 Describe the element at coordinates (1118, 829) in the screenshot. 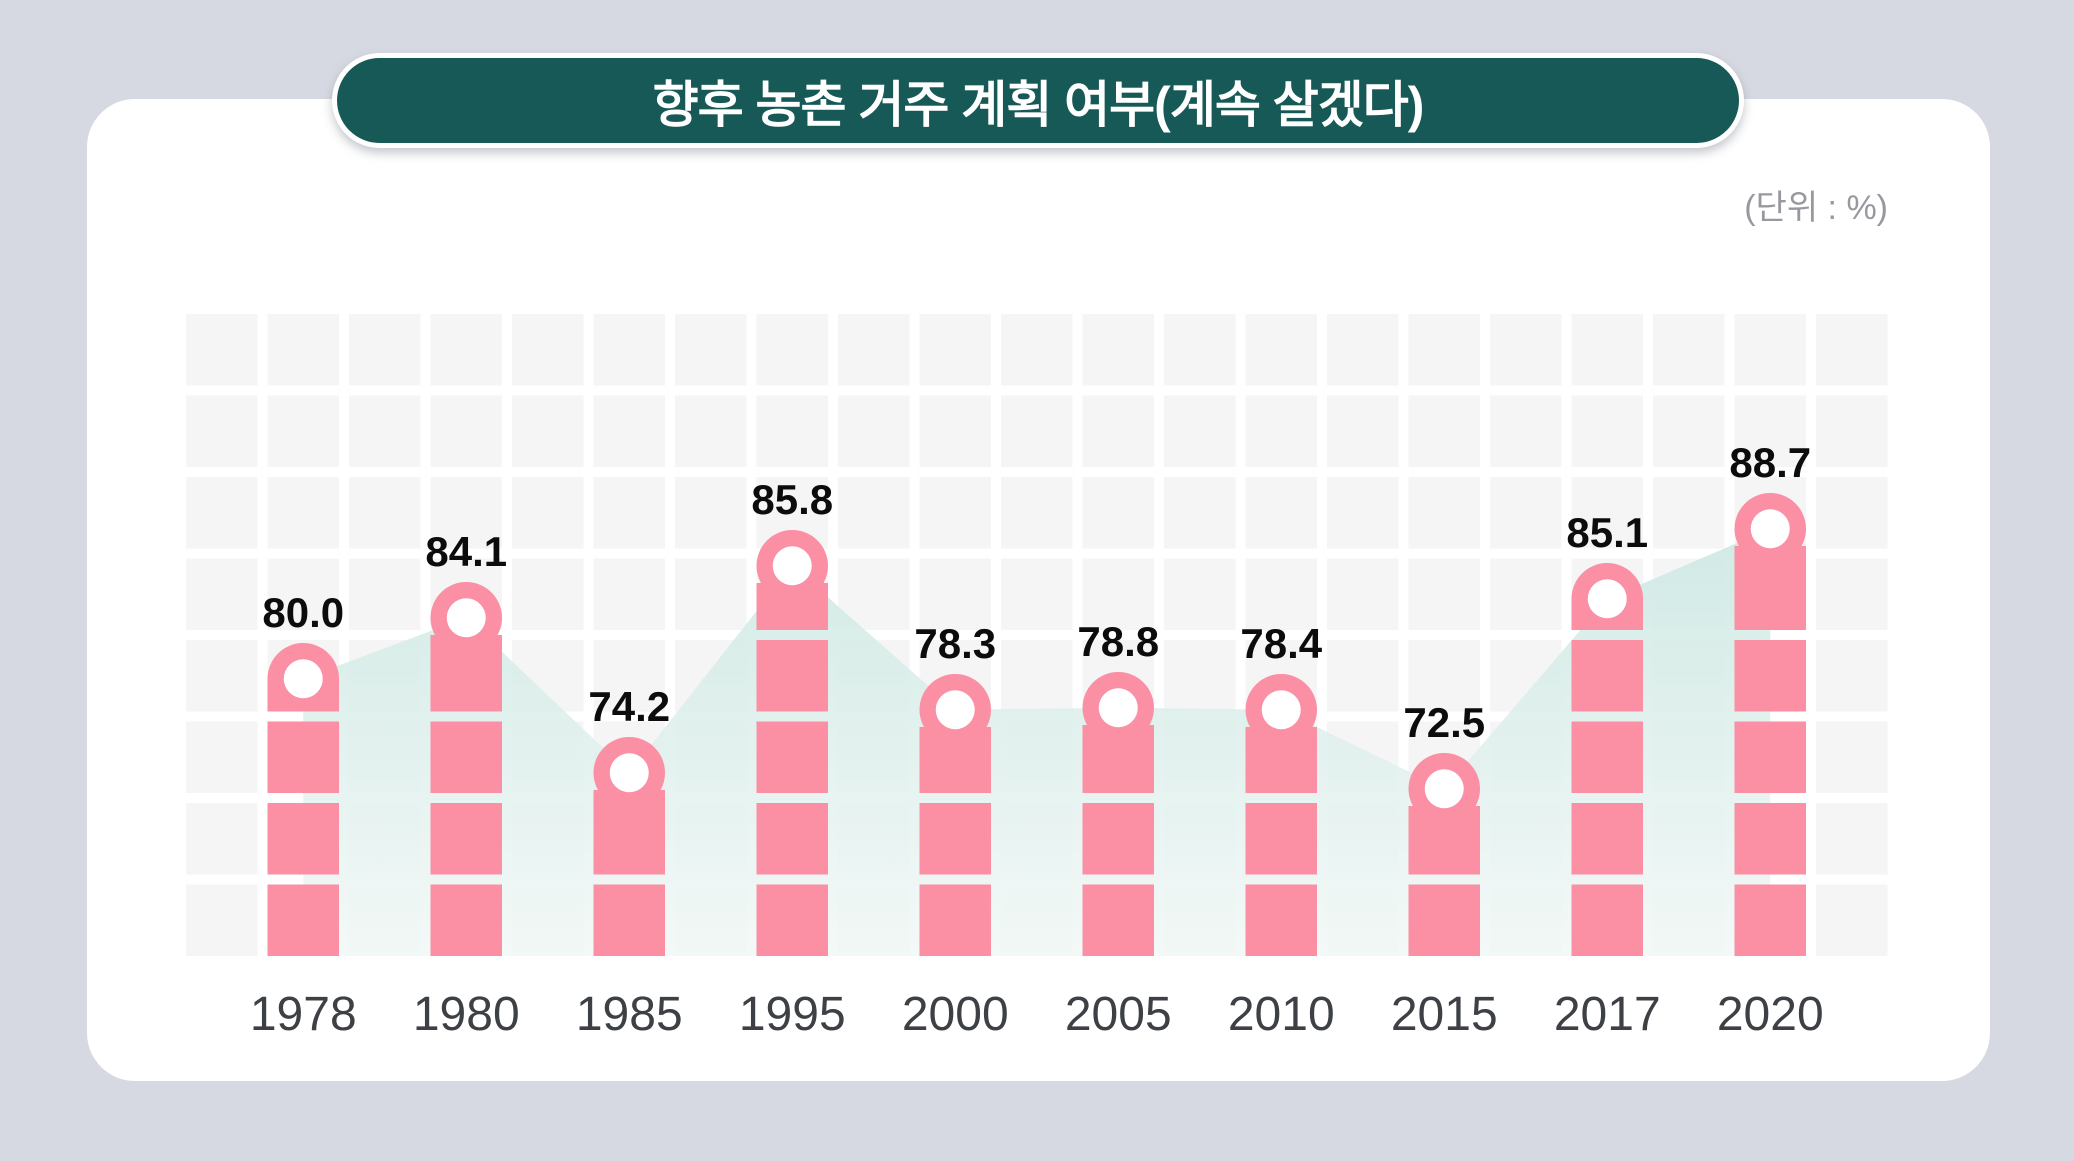

I see `bar-2005: 78.8 2005` at that location.